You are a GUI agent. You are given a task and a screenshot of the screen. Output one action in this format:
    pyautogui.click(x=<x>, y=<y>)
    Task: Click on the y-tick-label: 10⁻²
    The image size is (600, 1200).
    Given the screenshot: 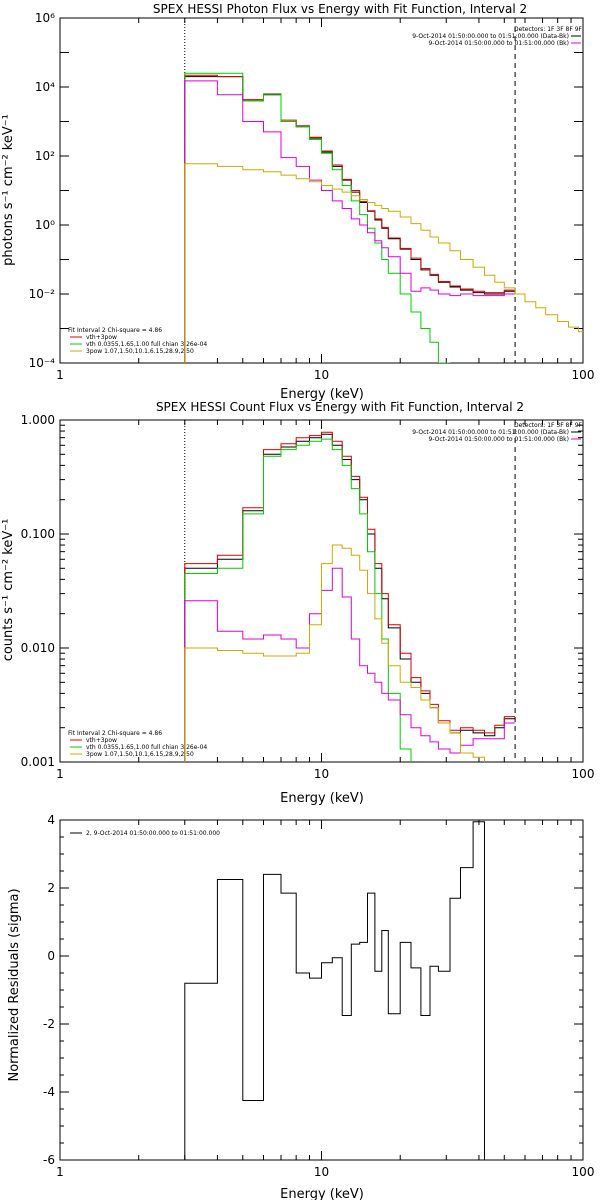 What is the action you would take?
    pyautogui.click(x=42, y=294)
    